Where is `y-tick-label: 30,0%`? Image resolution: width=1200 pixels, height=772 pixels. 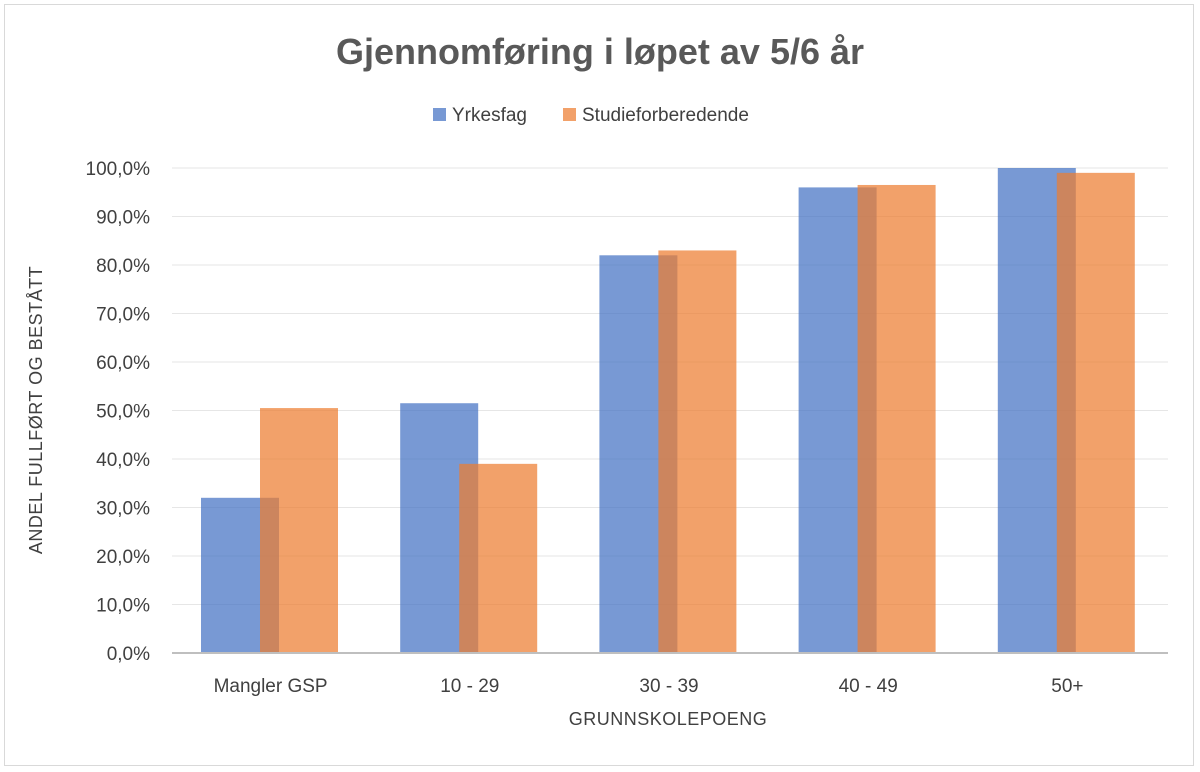 y-tick-label: 30,0% is located at coordinates (123, 509).